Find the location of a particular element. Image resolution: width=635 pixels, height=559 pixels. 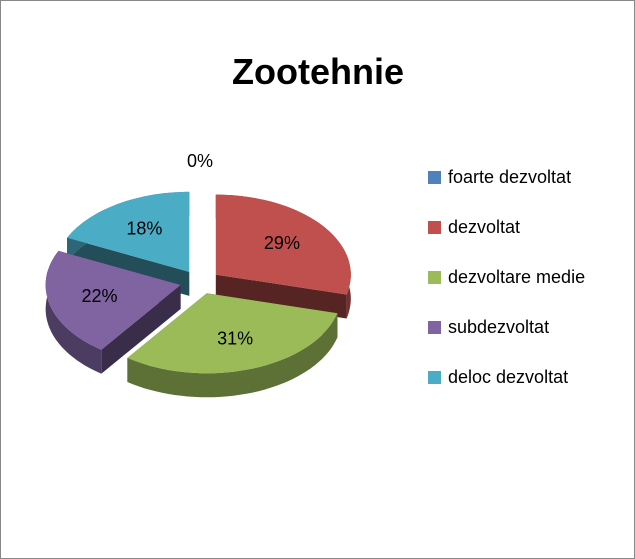

legend-label: foarte dezvoltat is located at coordinates (510, 177).